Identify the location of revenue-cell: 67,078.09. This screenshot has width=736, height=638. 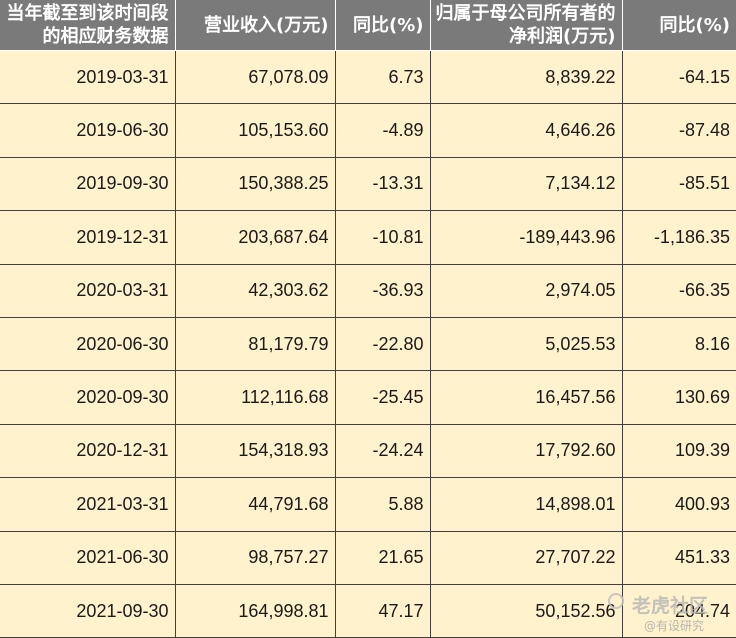
(255, 77).